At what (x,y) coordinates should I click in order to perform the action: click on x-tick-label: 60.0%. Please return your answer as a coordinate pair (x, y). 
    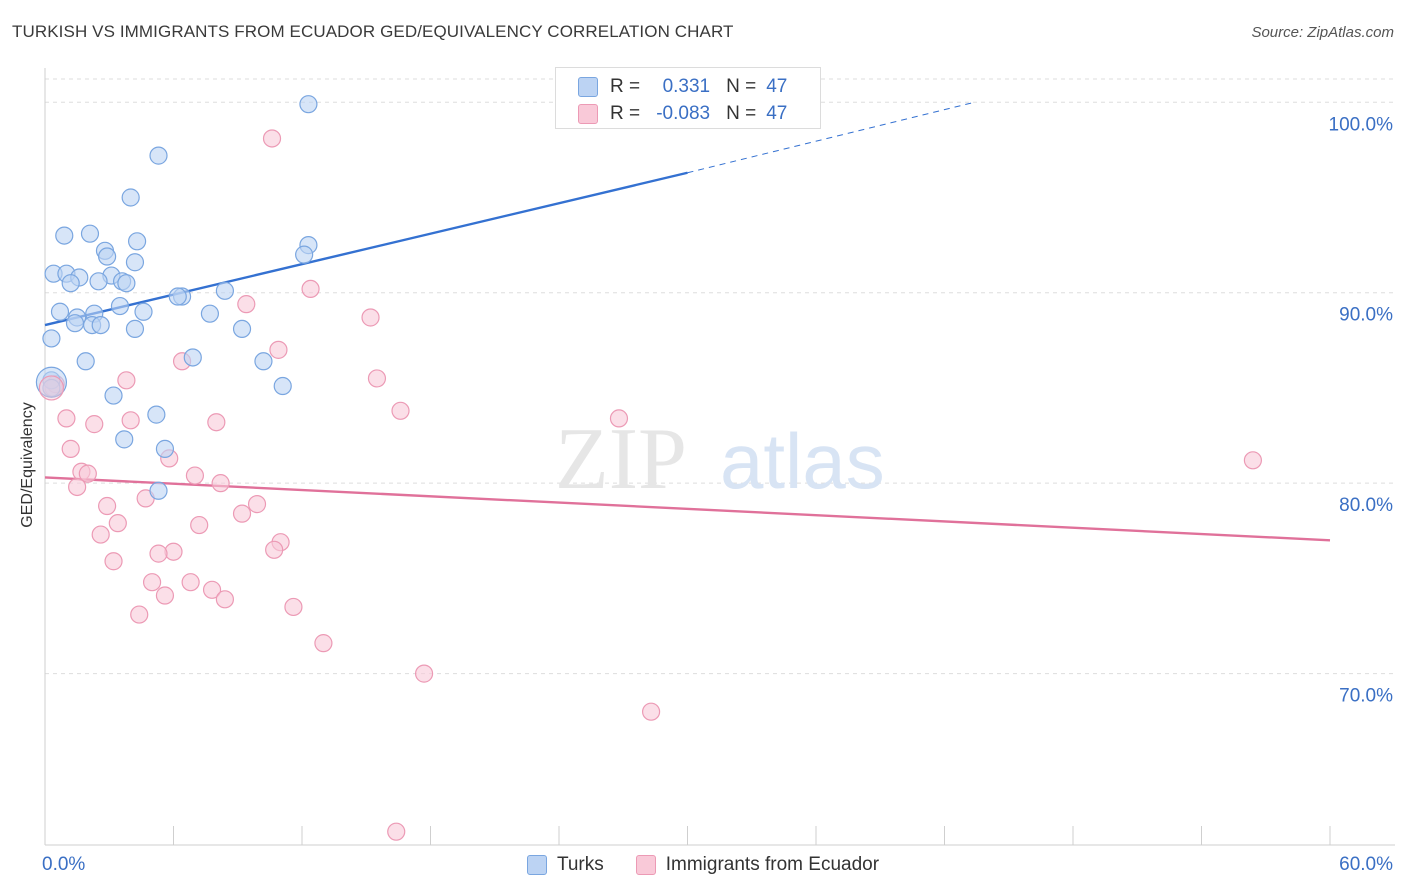
    Looking at the image, I should click on (1366, 864).